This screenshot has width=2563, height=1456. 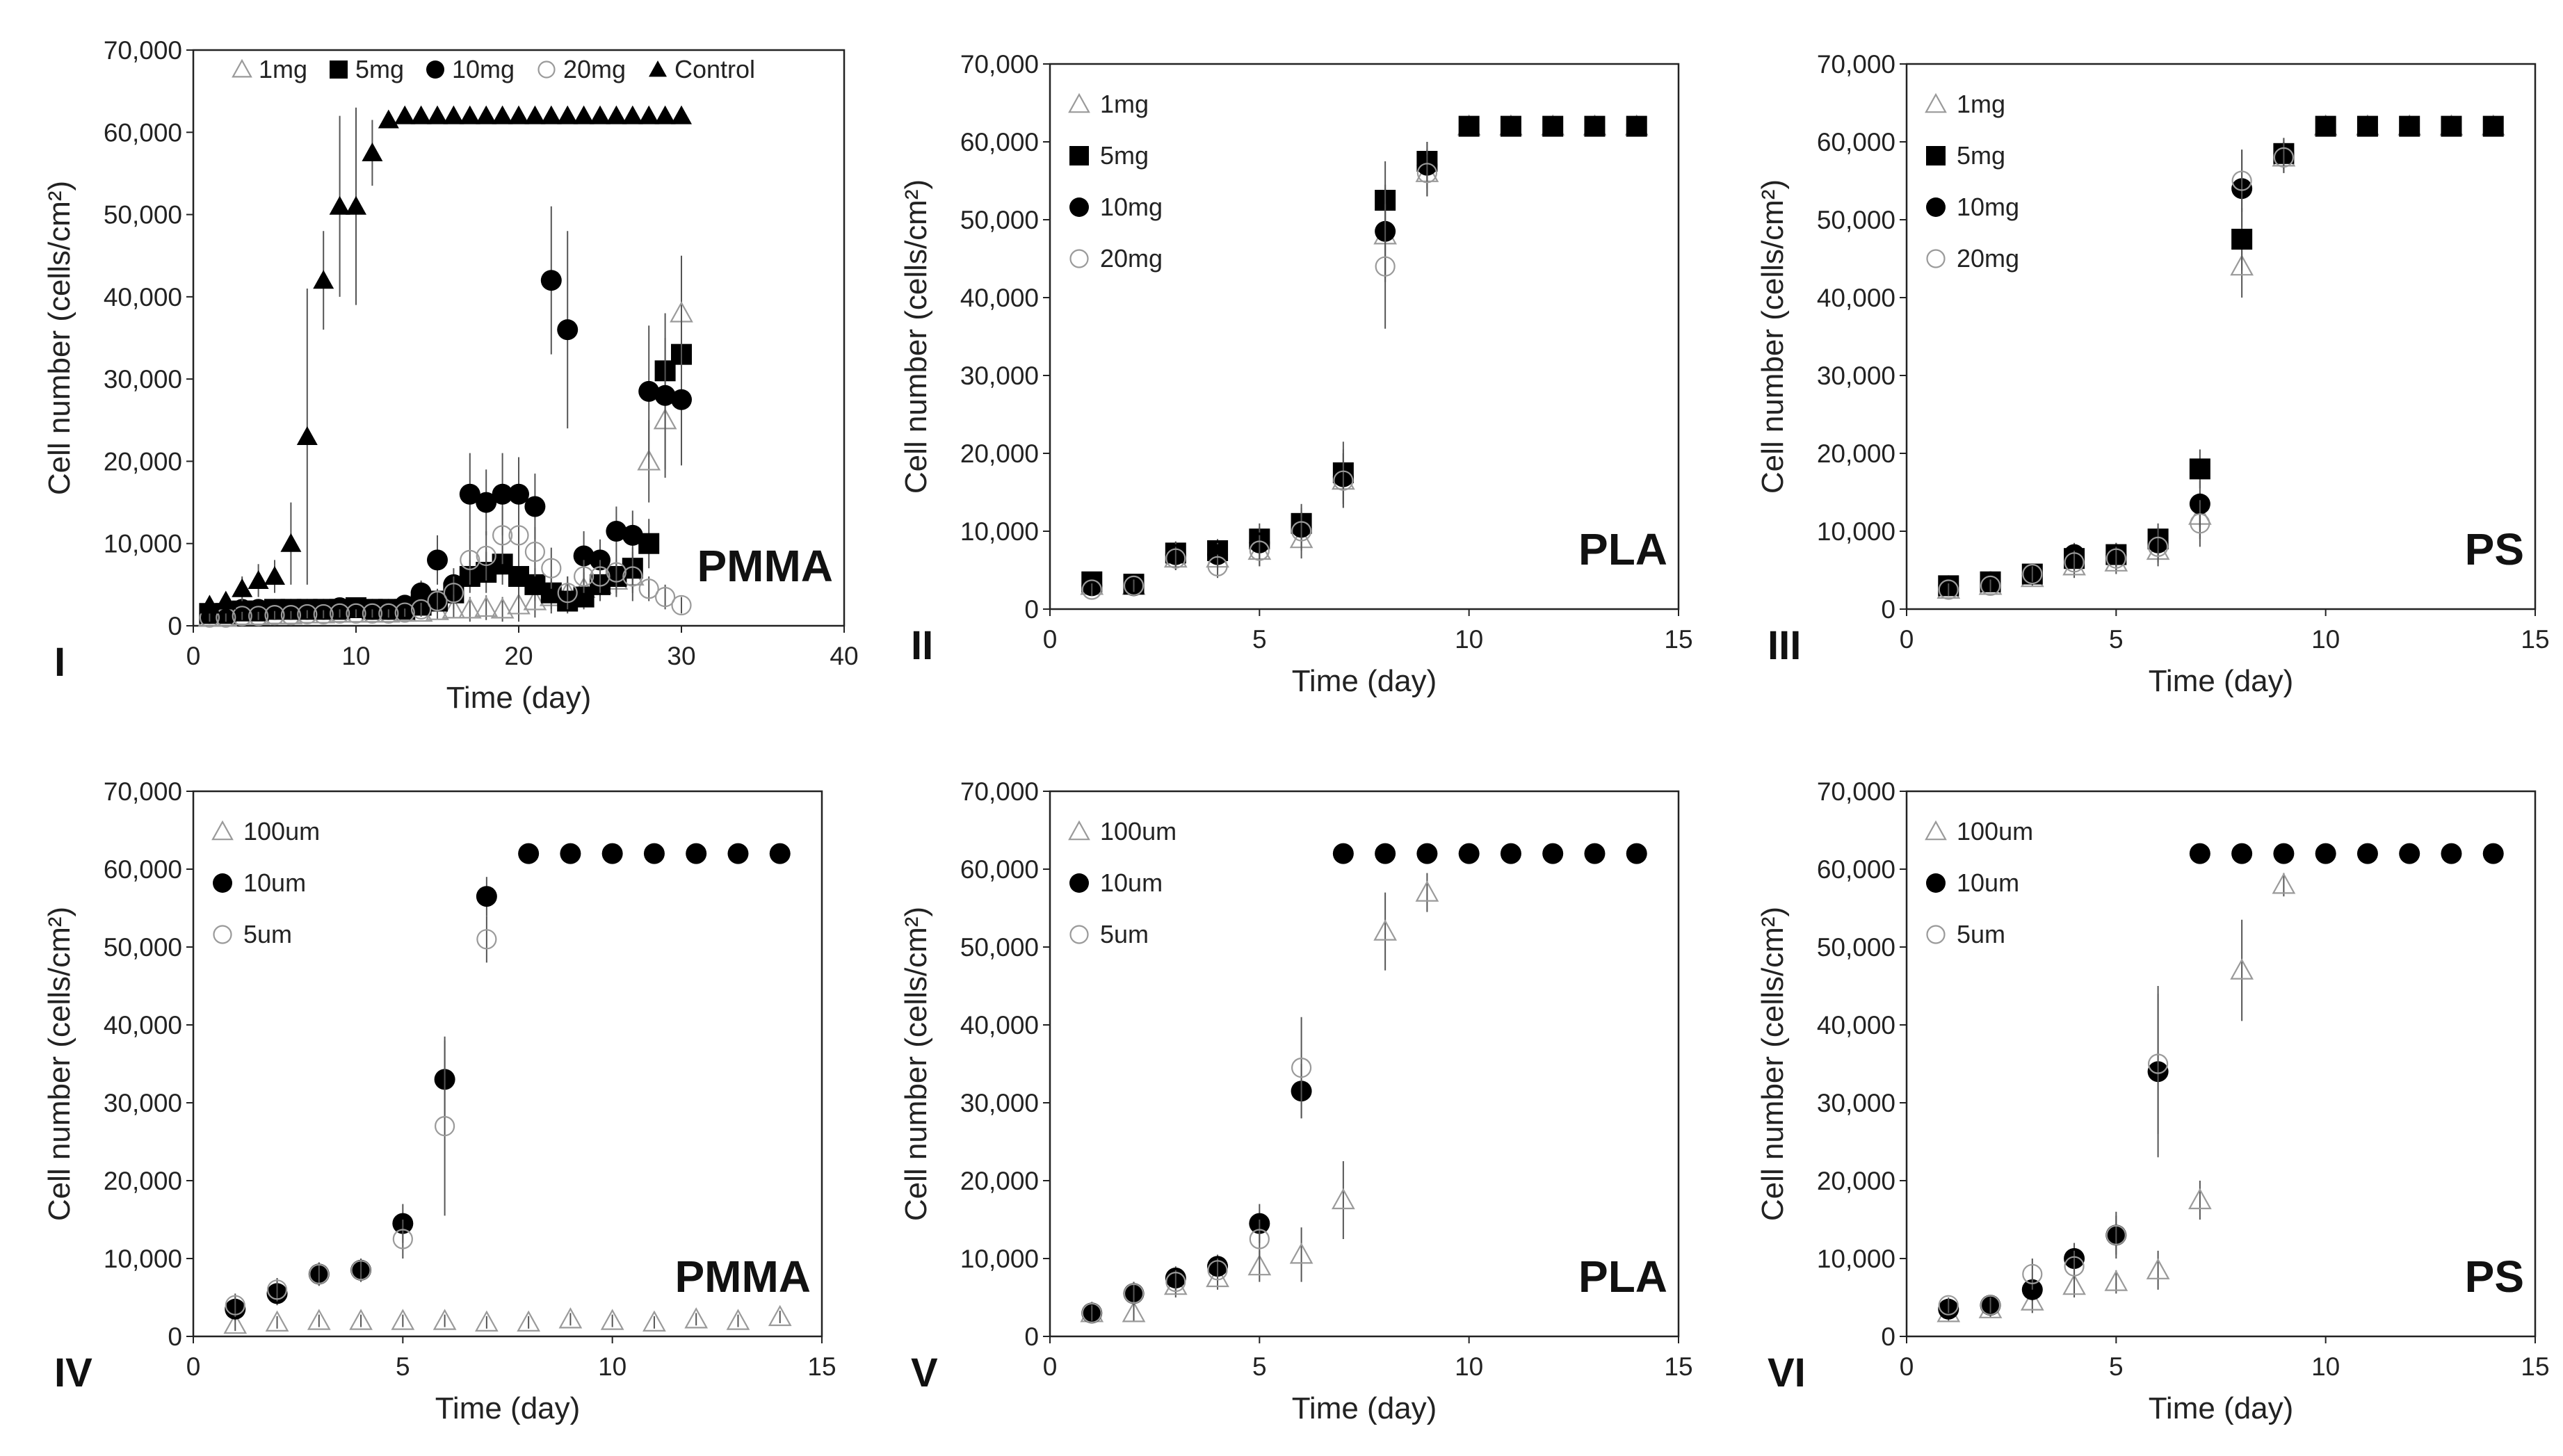 I want to click on x-axis-label: Time (day), so click(x=2221, y=681).